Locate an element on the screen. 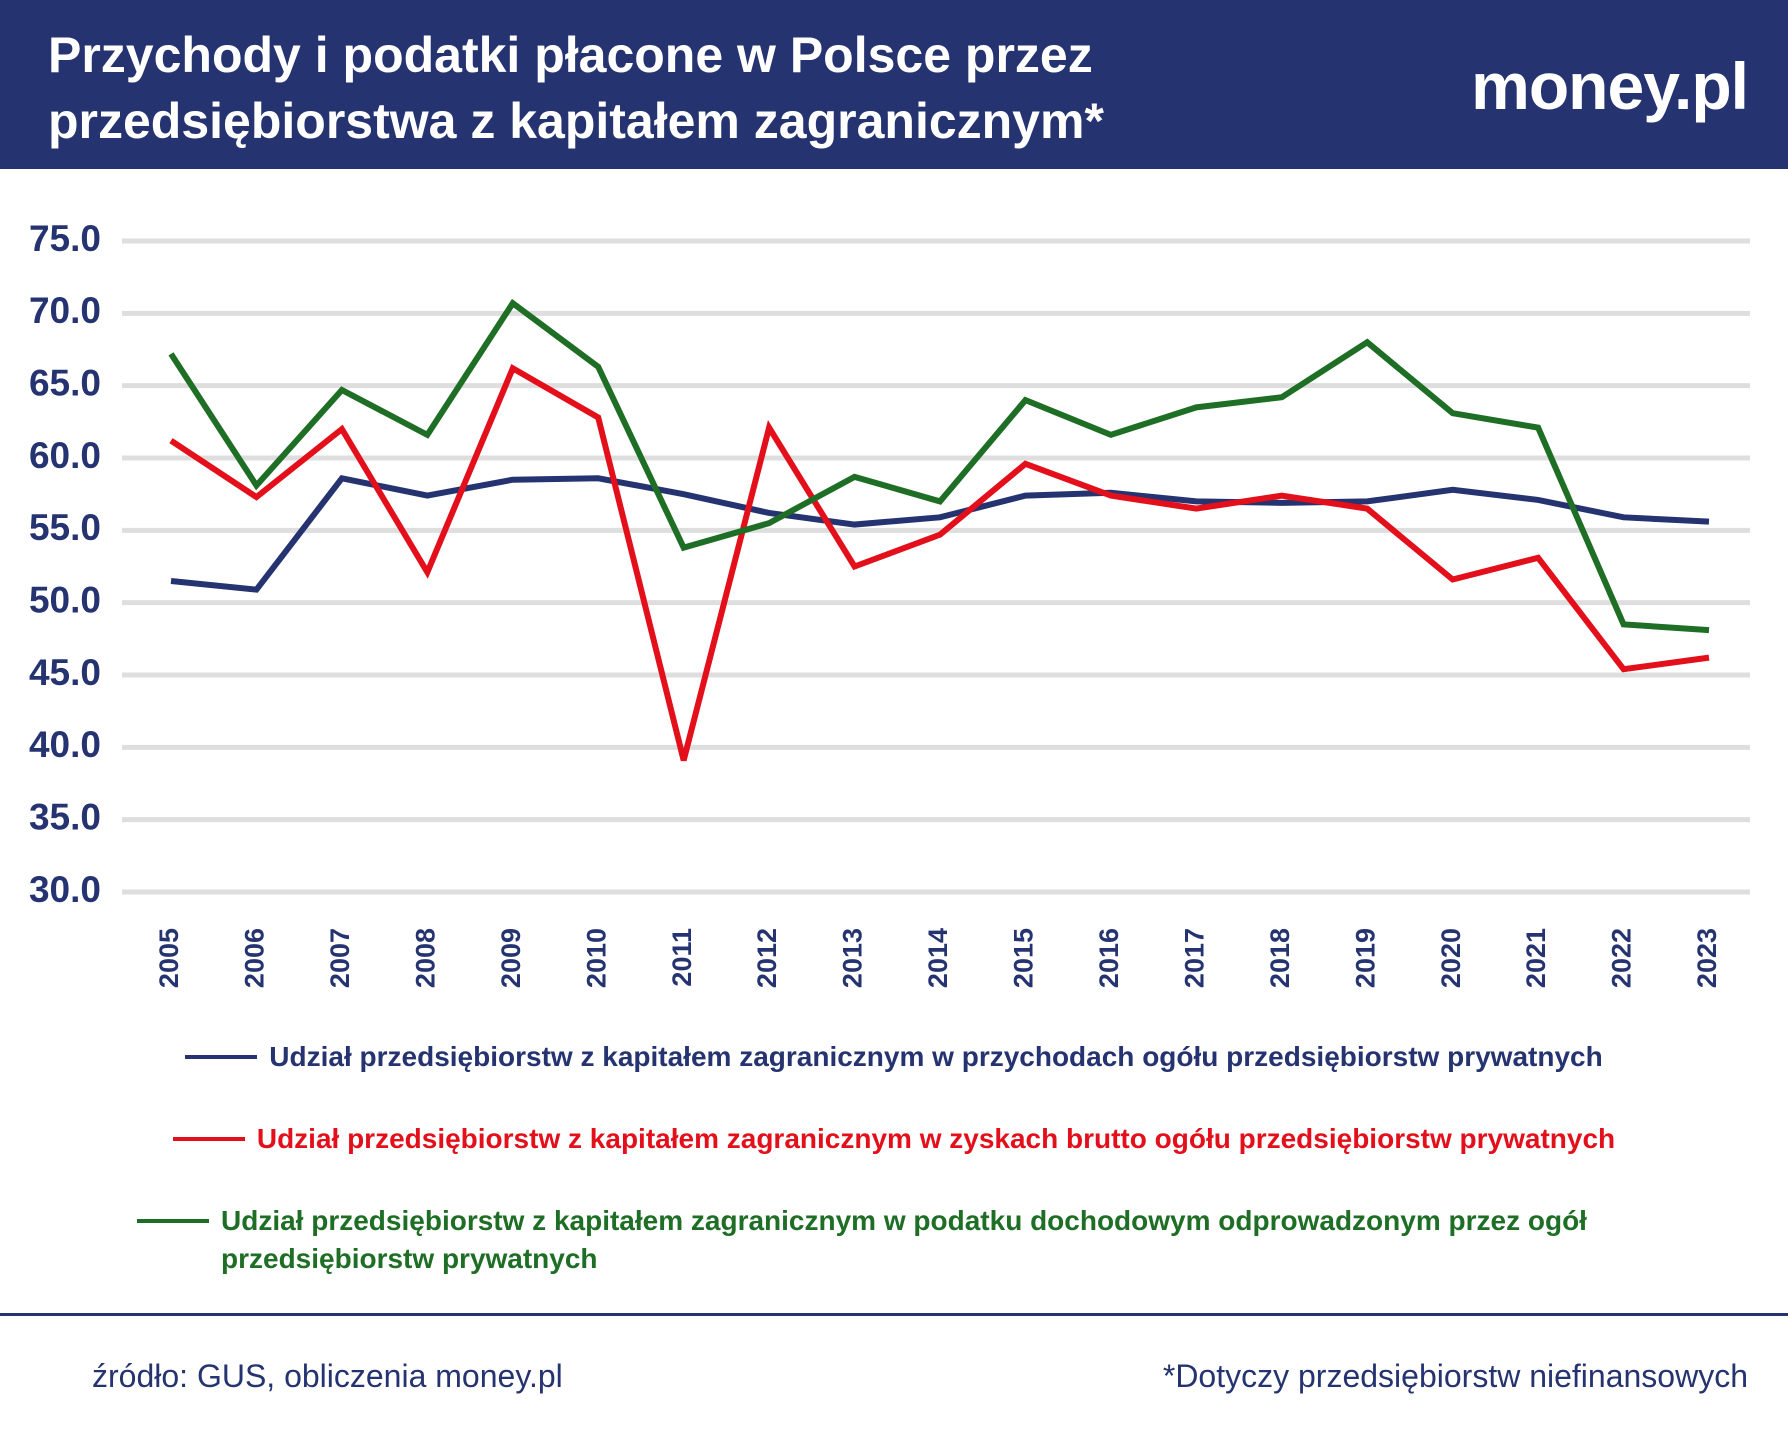 The height and width of the screenshot is (1440, 1788). y-tick-label: 65.0 is located at coordinates (65, 382).